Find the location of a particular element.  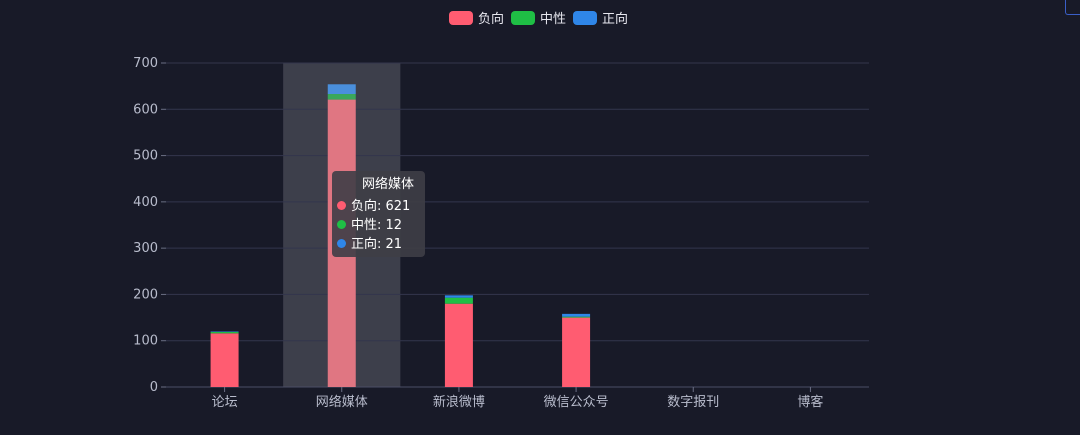

tooltip-value-neutral: 中性: 12 is located at coordinates (376, 225).